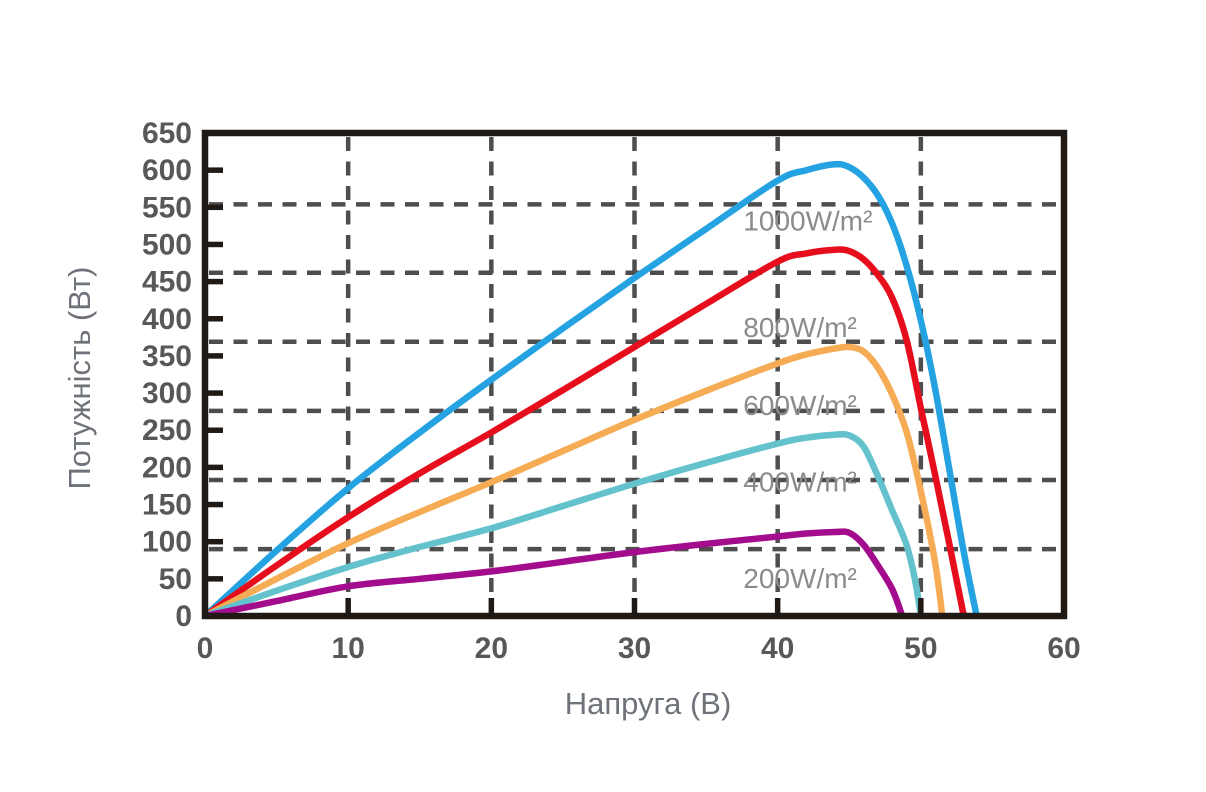 This screenshot has height=792, width=1206. What do you see at coordinates (167, 505) in the screenshot?
I see `y-tick-label: 150` at bounding box center [167, 505].